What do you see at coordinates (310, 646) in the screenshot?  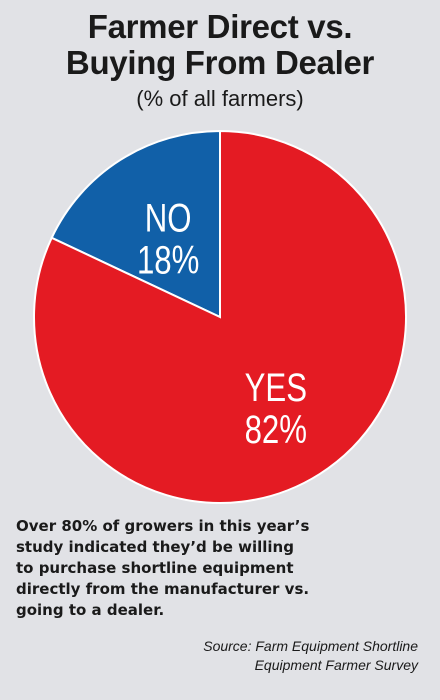 I see `source-line: Source: Farm Equipment Shortline` at bounding box center [310, 646].